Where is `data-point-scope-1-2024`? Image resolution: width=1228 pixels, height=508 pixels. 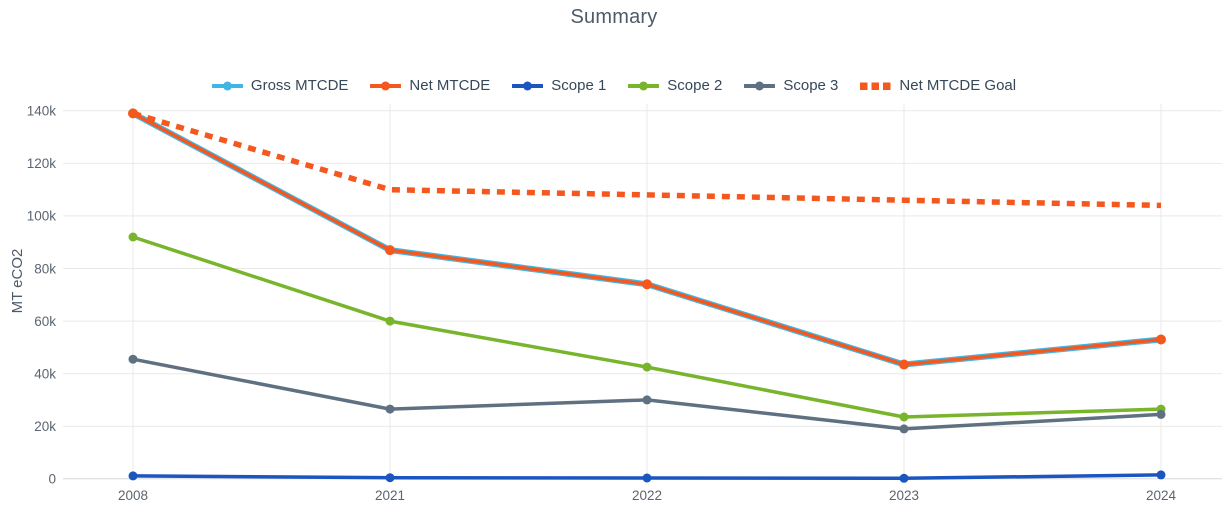
data-point-scope-1-2024 is located at coordinates (1161, 475).